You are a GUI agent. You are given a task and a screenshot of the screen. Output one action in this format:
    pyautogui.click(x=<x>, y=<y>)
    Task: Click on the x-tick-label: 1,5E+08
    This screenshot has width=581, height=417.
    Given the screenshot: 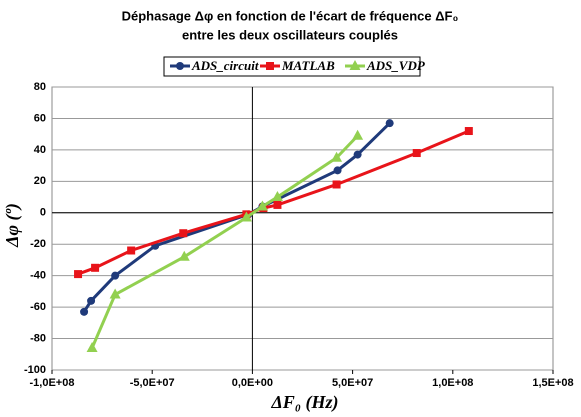 What is the action you would take?
    pyautogui.click(x=552, y=383)
    